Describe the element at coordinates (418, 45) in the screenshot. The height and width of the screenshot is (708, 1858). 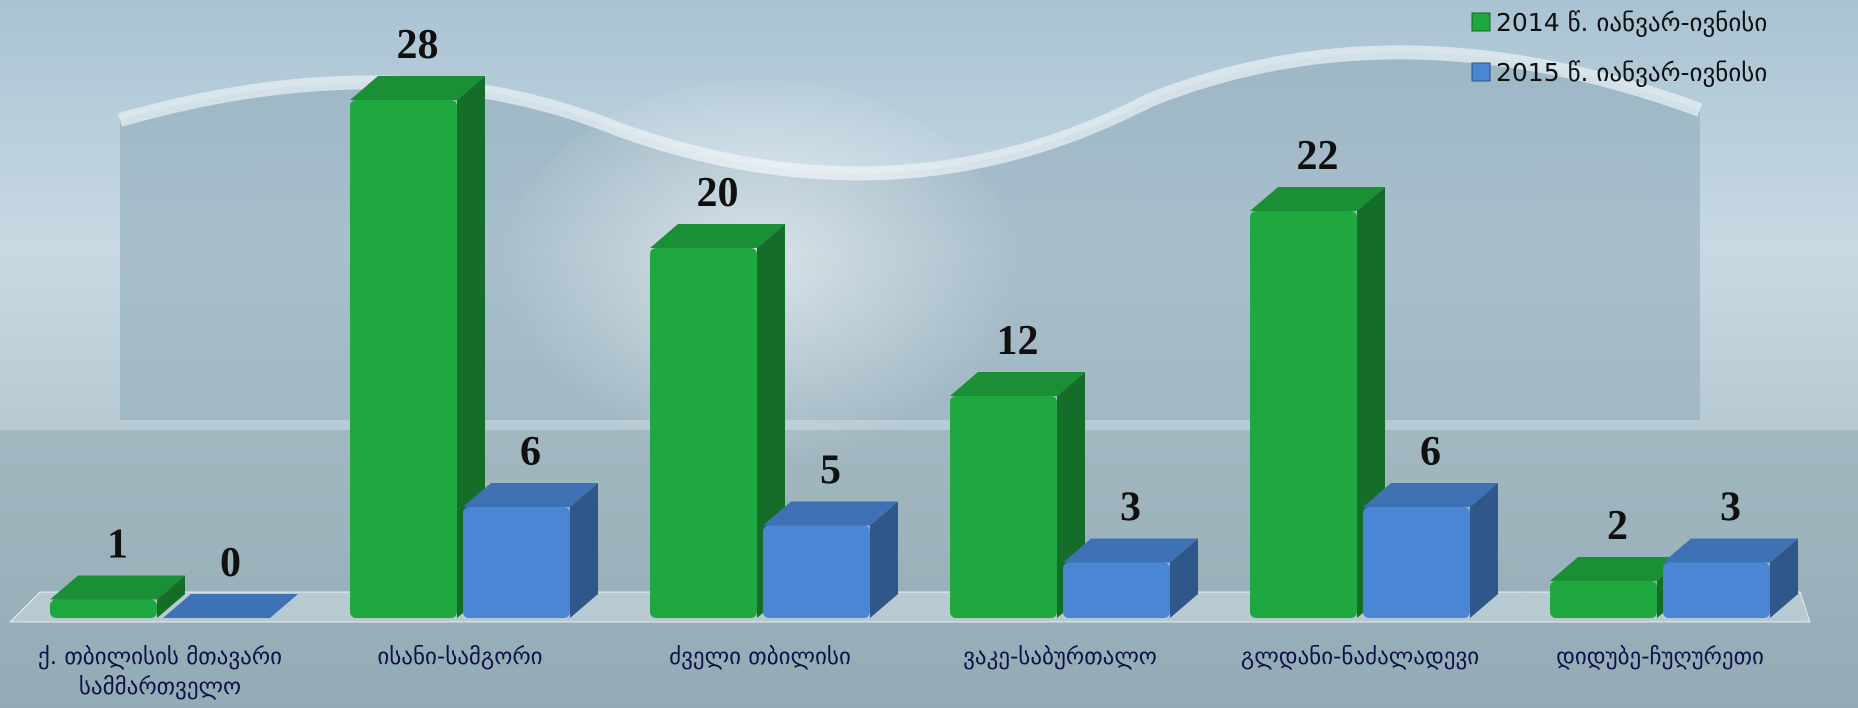
I see `value-label: 28` at that location.